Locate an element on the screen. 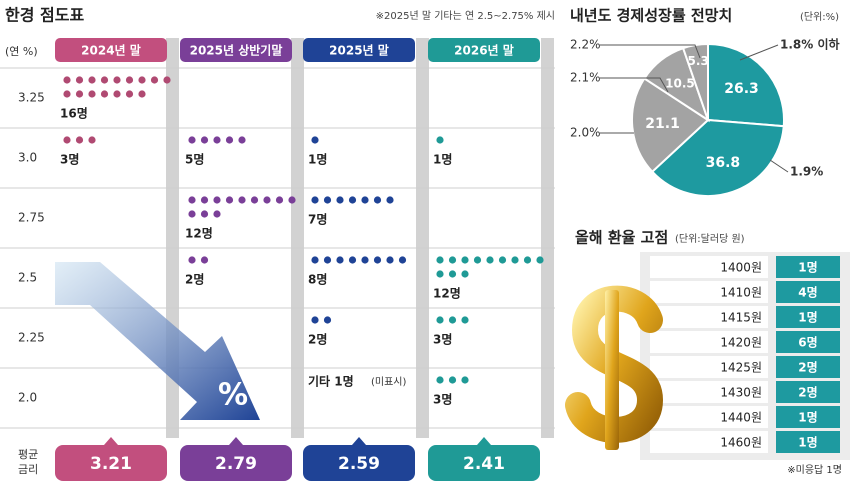  note: ※2025년 말 기타는 연 2.5~2.75% 제시 is located at coordinates (465, 16).